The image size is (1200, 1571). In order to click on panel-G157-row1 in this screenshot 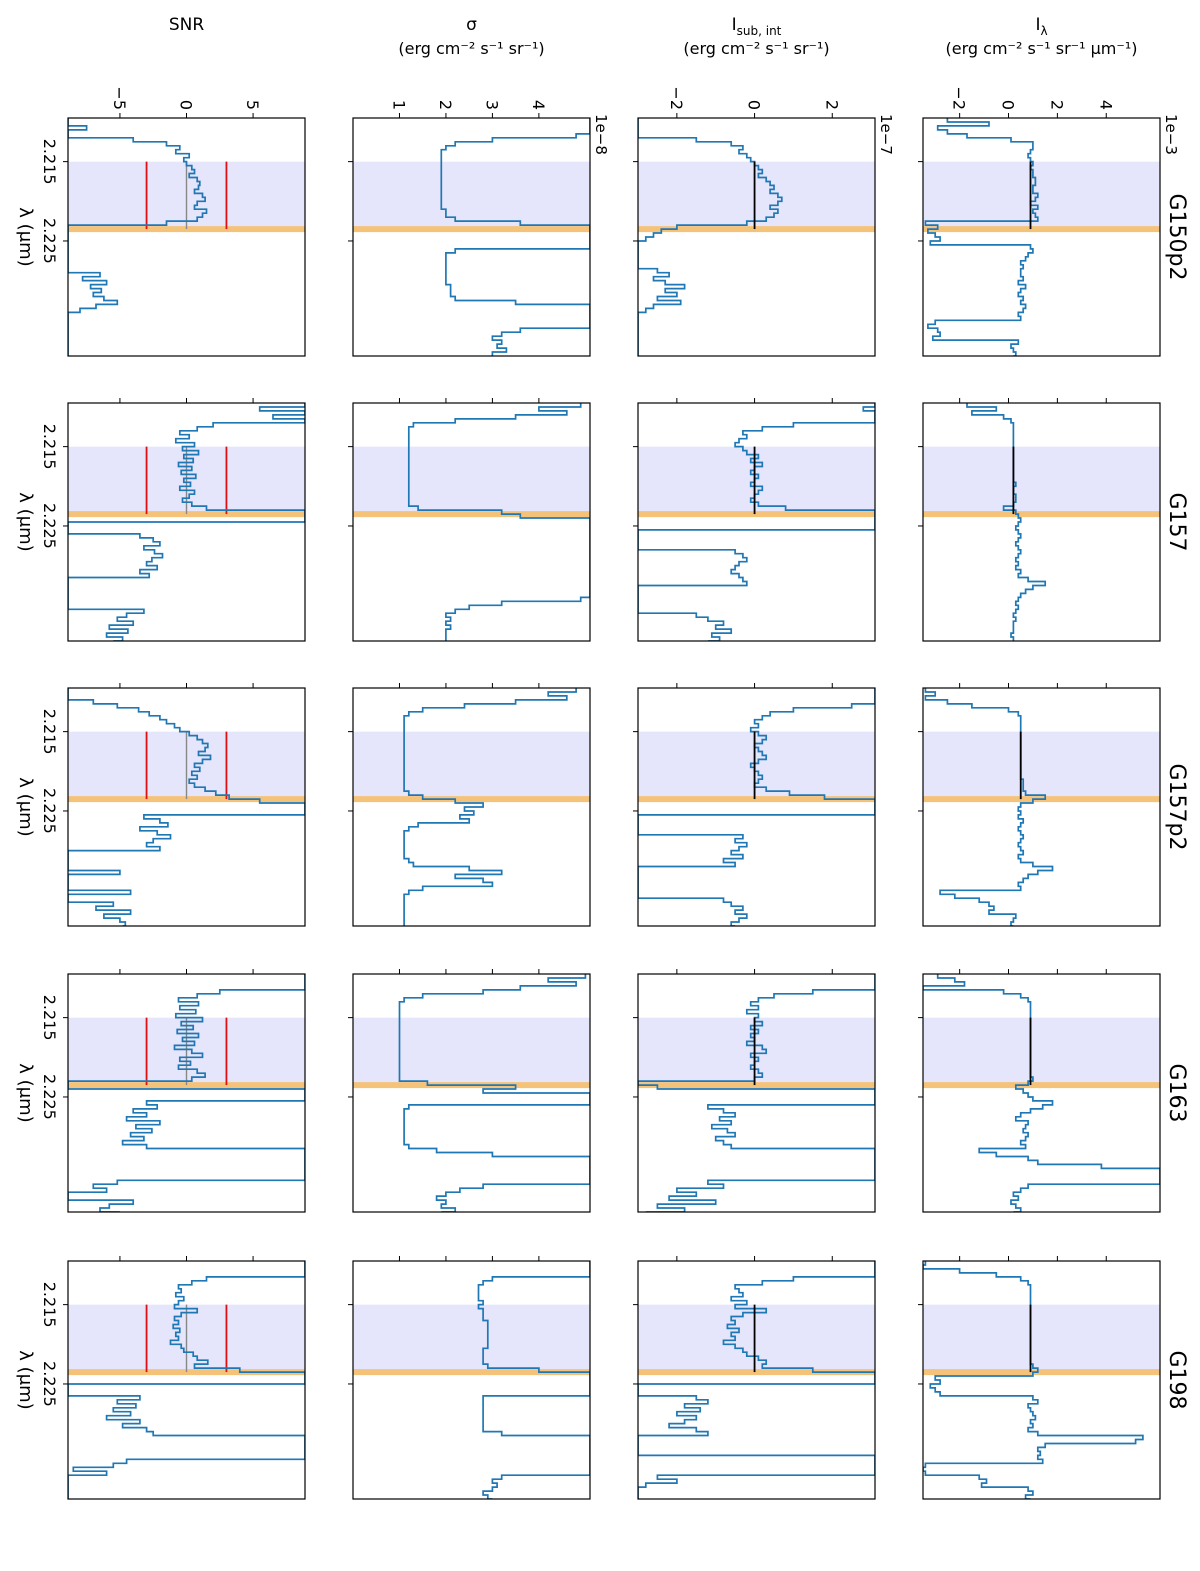, I will do `click(754, 520)`.